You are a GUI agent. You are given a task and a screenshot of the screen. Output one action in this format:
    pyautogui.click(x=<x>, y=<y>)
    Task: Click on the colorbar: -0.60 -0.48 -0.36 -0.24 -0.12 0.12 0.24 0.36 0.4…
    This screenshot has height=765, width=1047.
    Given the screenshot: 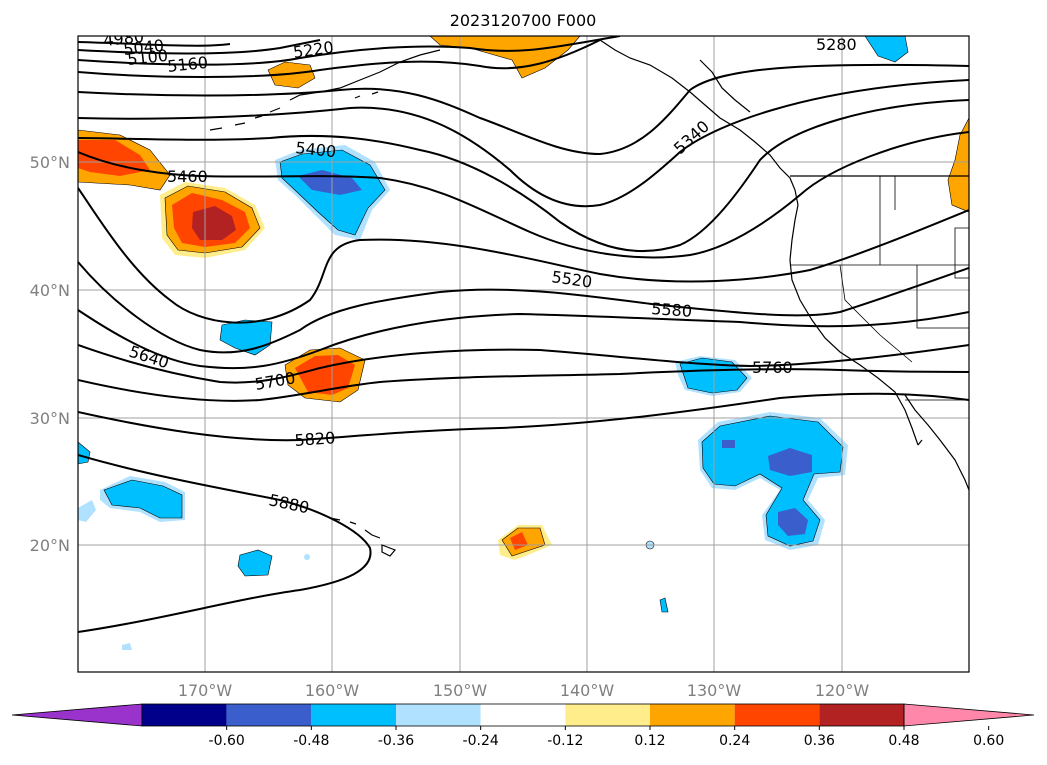 What is the action you would take?
    pyautogui.click(x=523, y=726)
    